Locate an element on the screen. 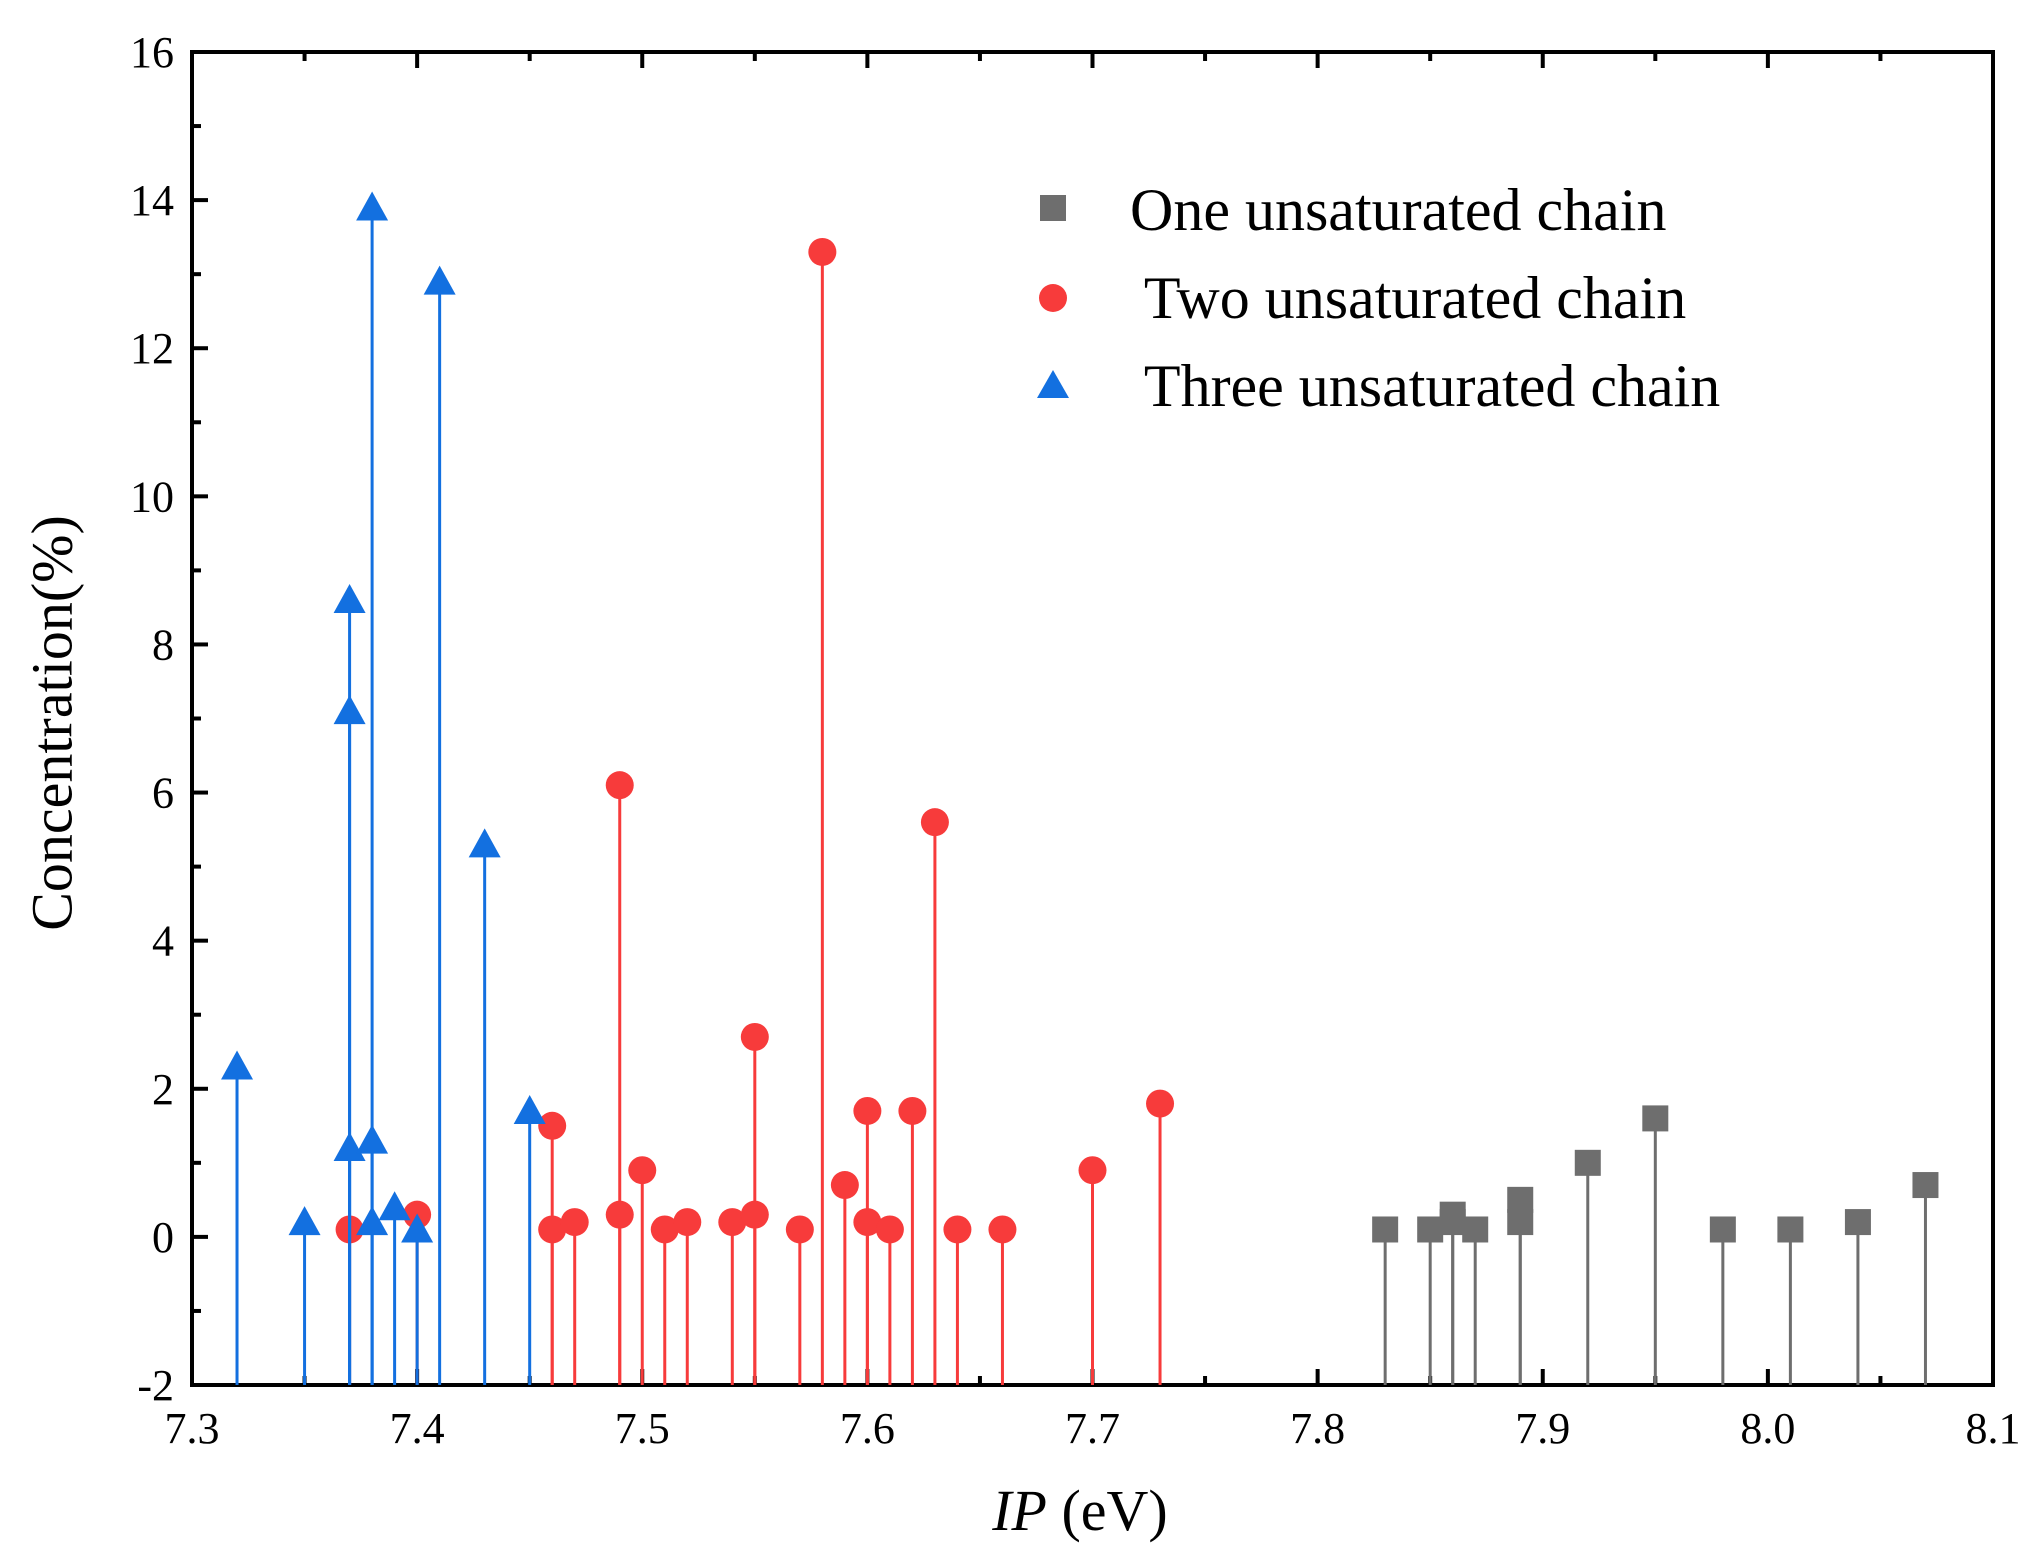 This screenshot has height=1565, width=2033. x-tick-label: 7.6 is located at coordinates (867, 1428).